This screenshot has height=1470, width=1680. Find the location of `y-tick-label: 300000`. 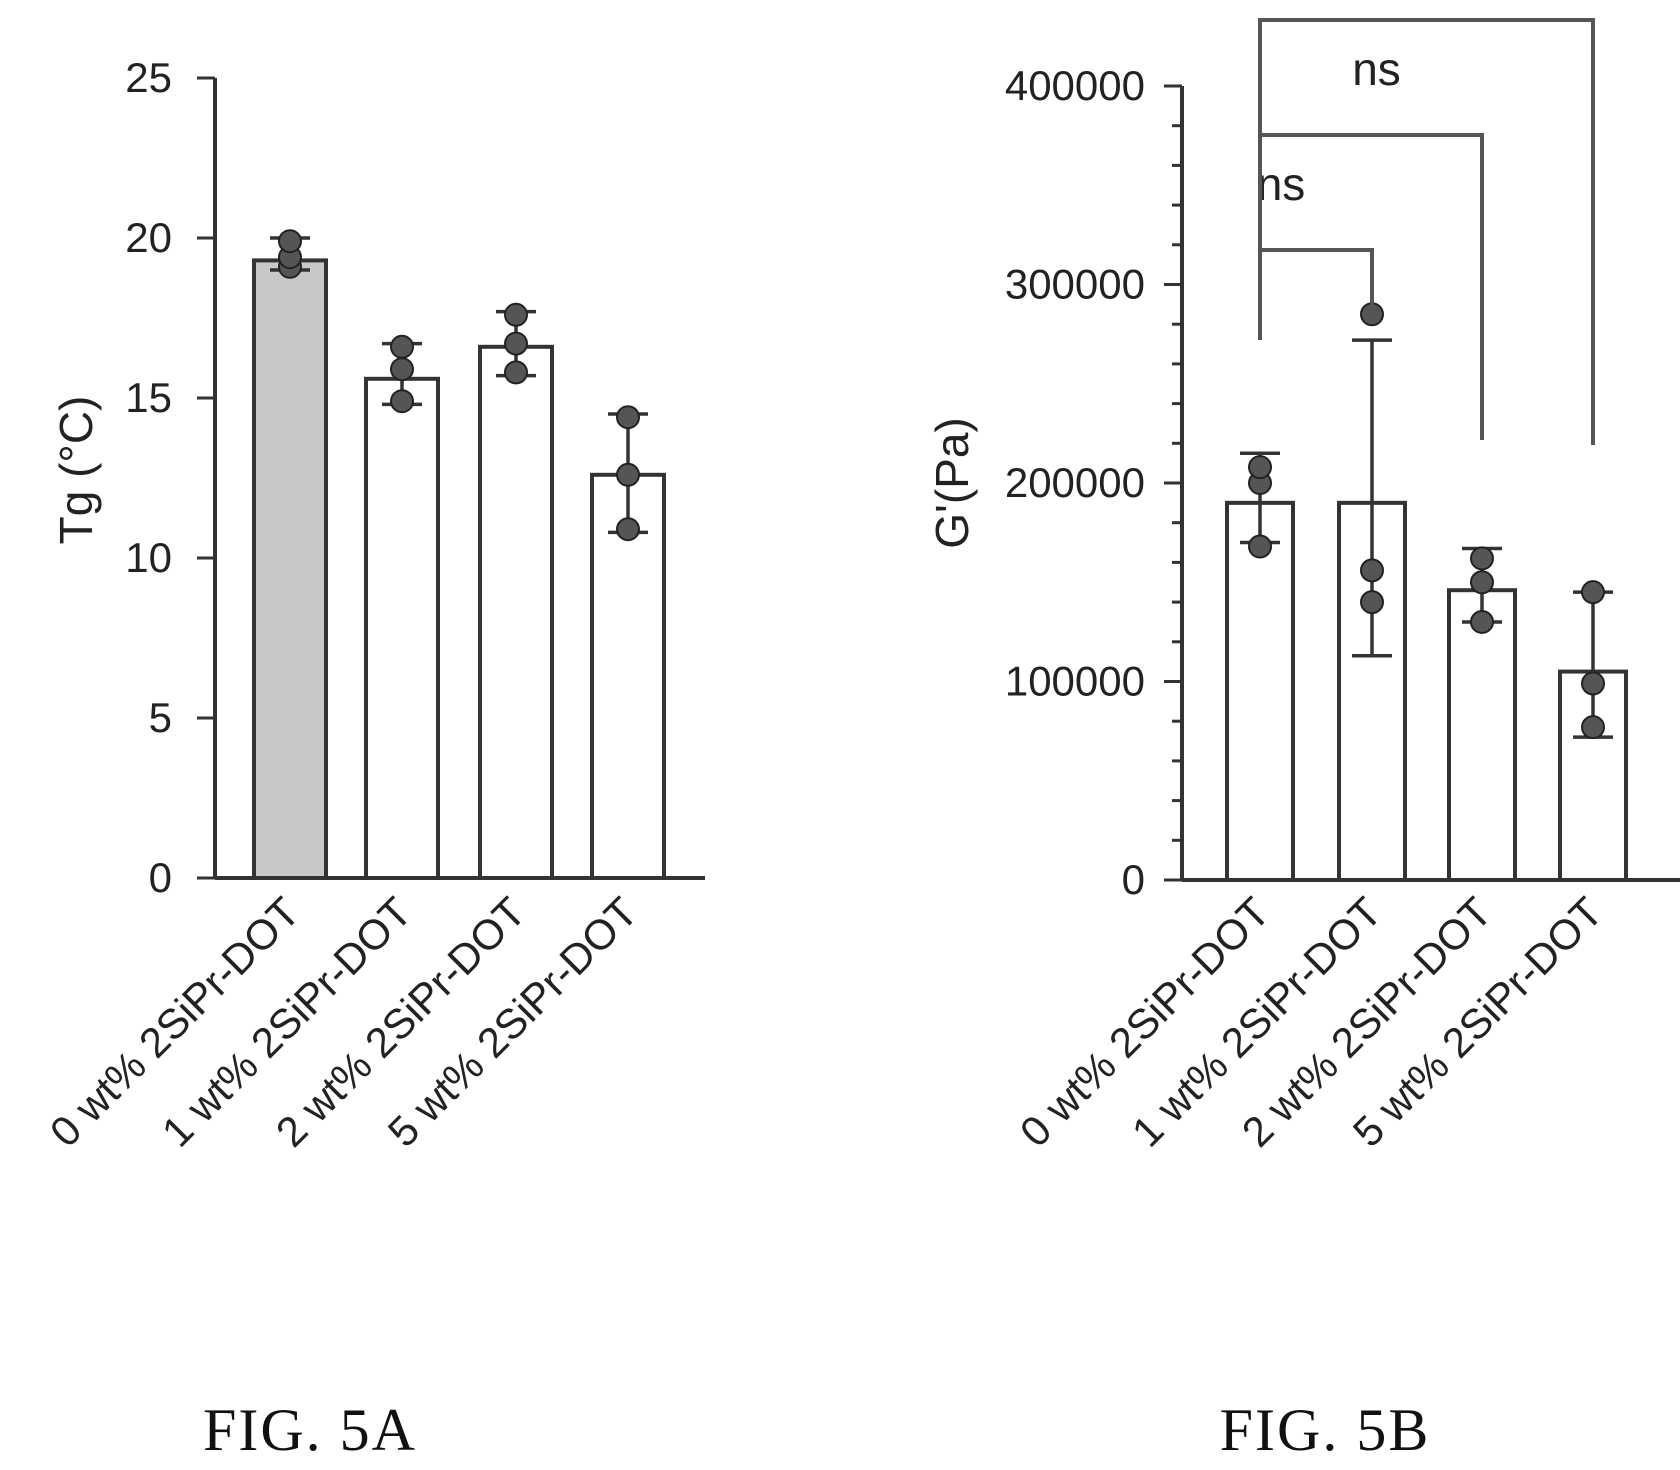

y-tick-label: 300000 is located at coordinates (1075, 284).